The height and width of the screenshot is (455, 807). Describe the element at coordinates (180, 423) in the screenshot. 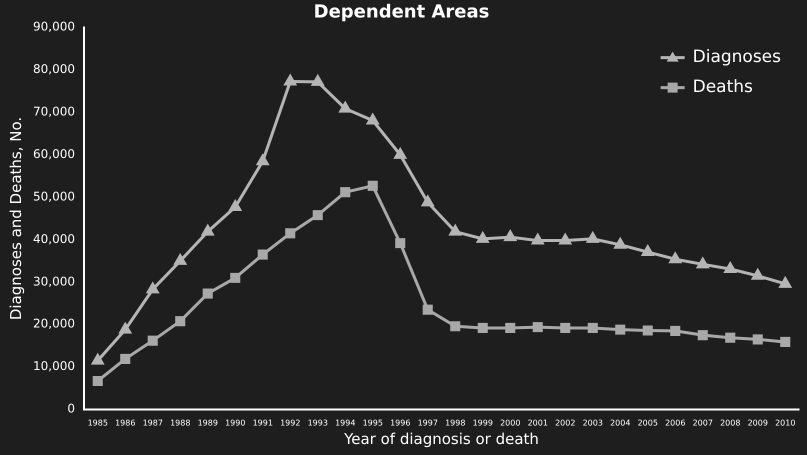

I see `x-tick-label: 1988` at that location.